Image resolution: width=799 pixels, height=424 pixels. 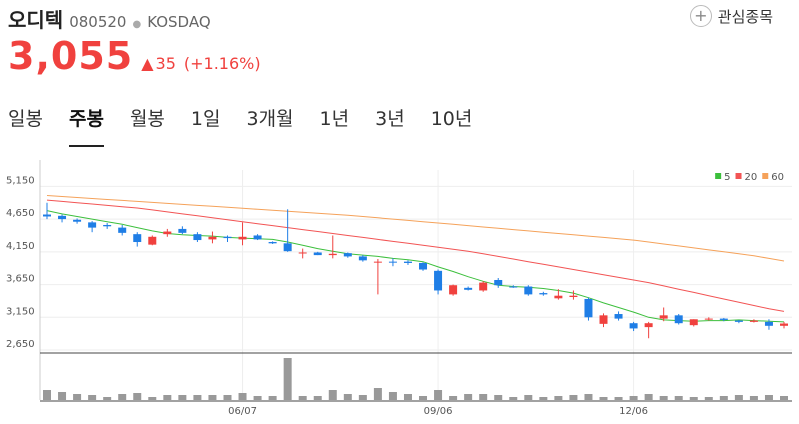 What do you see at coordinates (134, 56) in the screenshot?
I see `price-row: 3,055 ▲ 35 (+1.16%)` at bounding box center [134, 56].